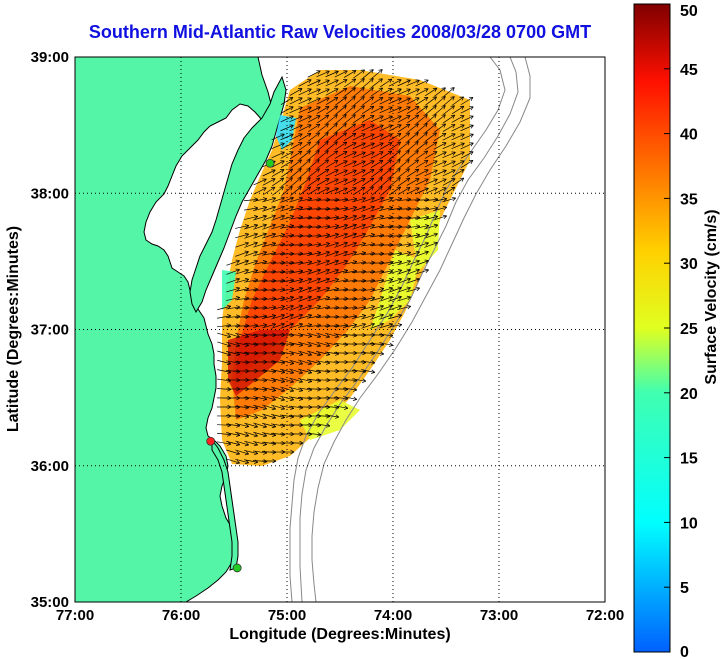 Image resolution: width=724 pixels, height=659 pixels. I want to click on x-tick-label-5: 72:00, so click(605, 615).